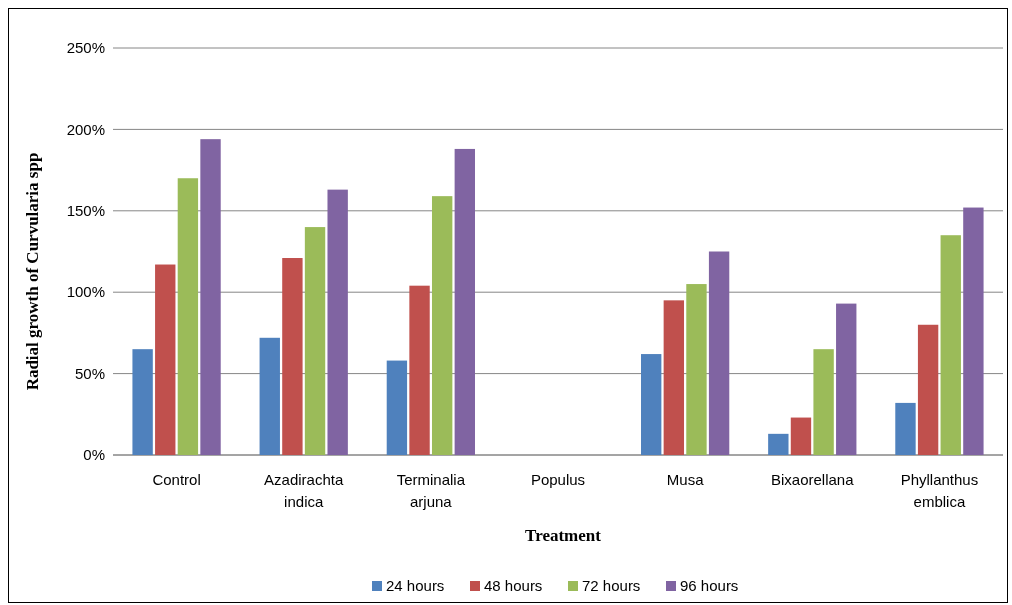 The width and height of the screenshot is (1012, 605). I want to click on y-tick-label: 250%, so click(85, 48).